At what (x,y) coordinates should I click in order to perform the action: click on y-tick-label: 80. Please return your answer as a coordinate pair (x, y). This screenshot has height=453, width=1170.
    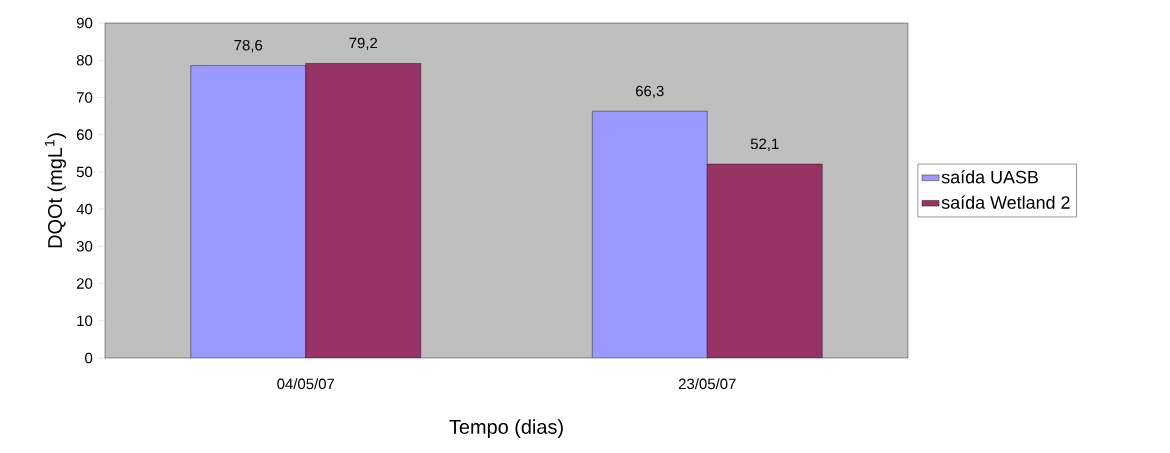
    Looking at the image, I should click on (84, 60).